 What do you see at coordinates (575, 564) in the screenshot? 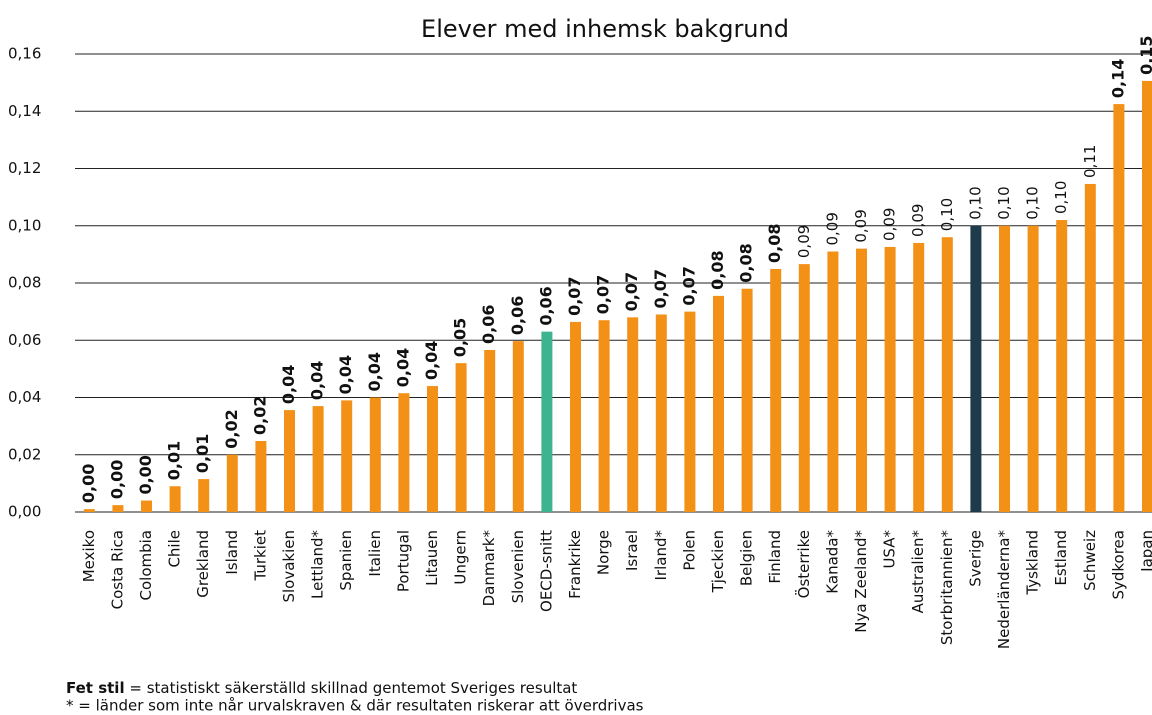
I see `x-tick-label: Frankrike` at bounding box center [575, 564].